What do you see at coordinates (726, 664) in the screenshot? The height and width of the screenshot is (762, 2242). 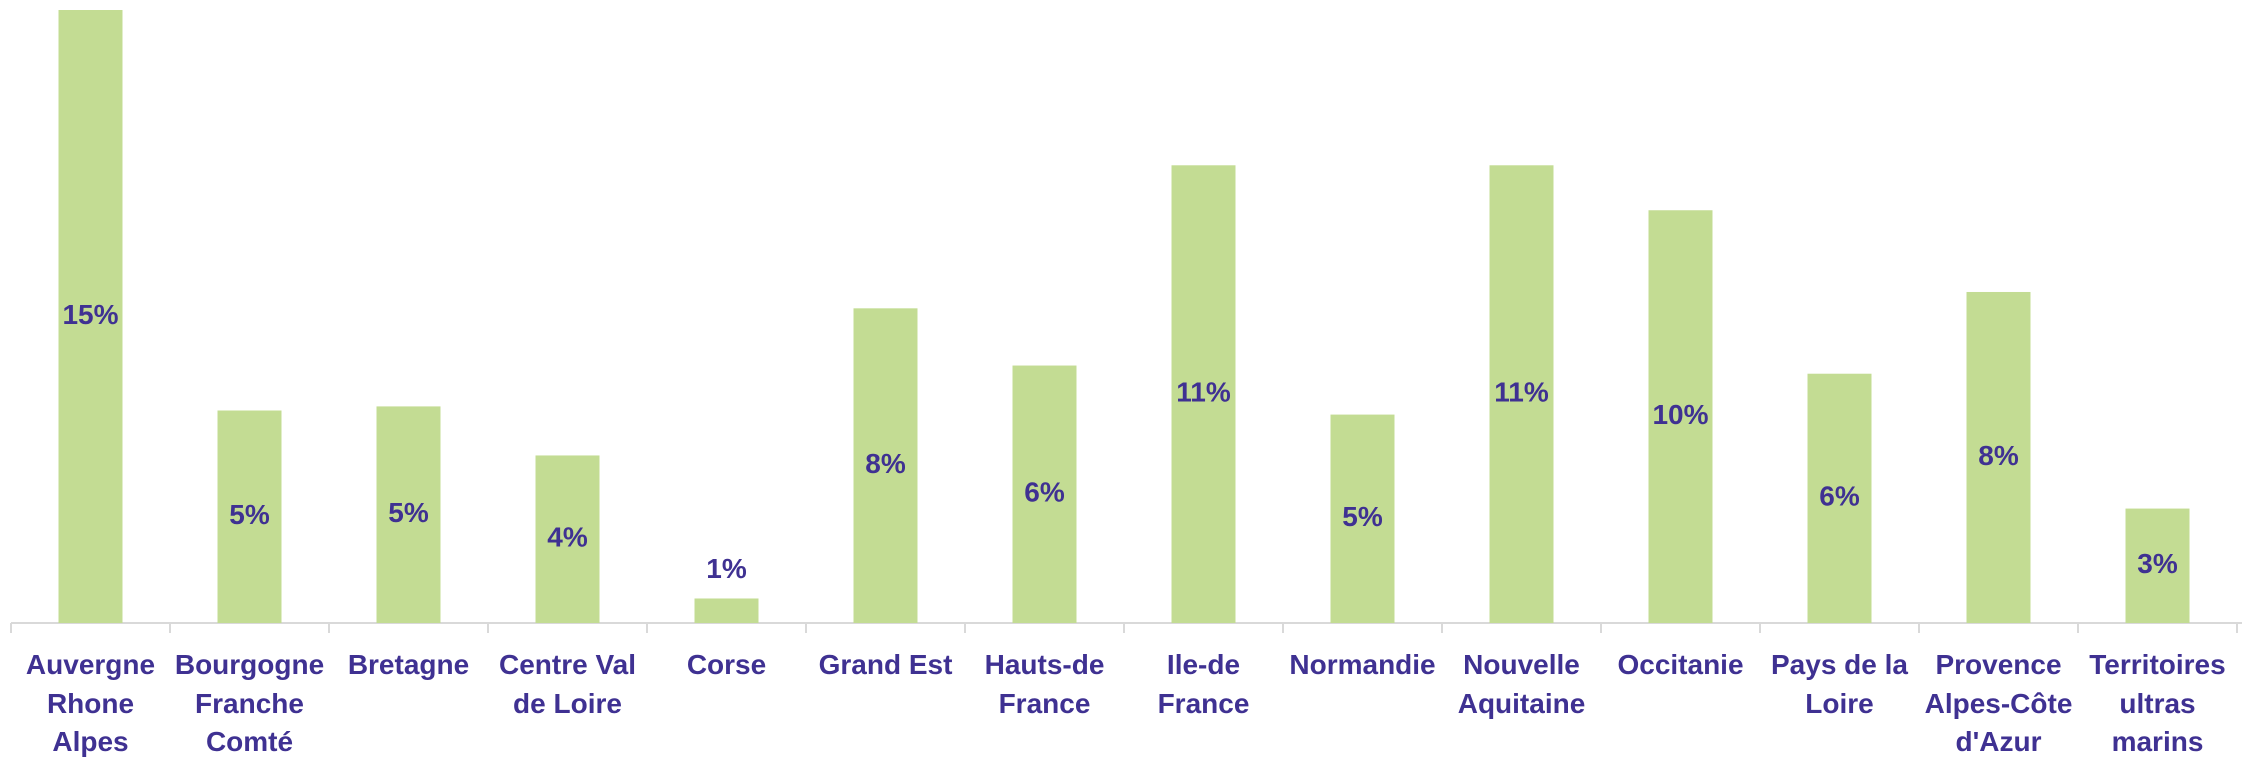 I see `x-tick-label: Corse` at bounding box center [726, 664].